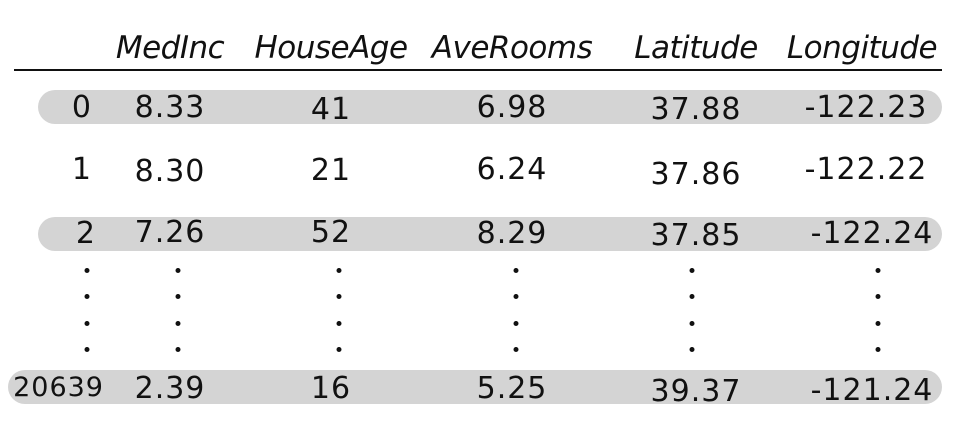 The height and width of the screenshot is (424, 968). What do you see at coordinates (331, 48) in the screenshot?
I see `column-header-houseage: HouseAge` at bounding box center [331, 48].